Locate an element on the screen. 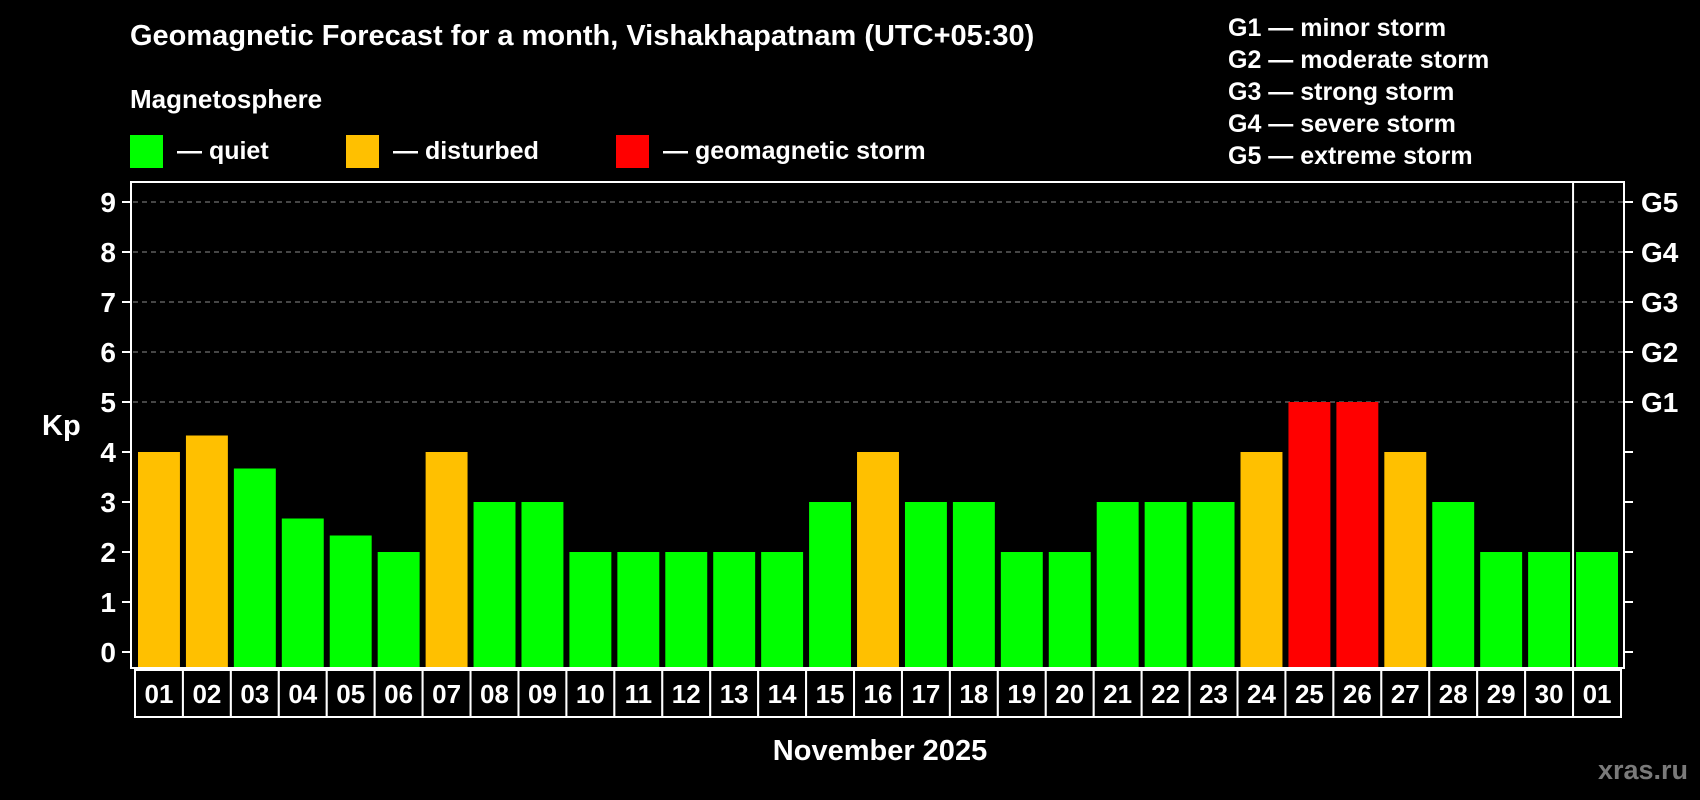 This screenshot has height=800, width=1700. day-label: 23 is located at coordinates (1213, 694).